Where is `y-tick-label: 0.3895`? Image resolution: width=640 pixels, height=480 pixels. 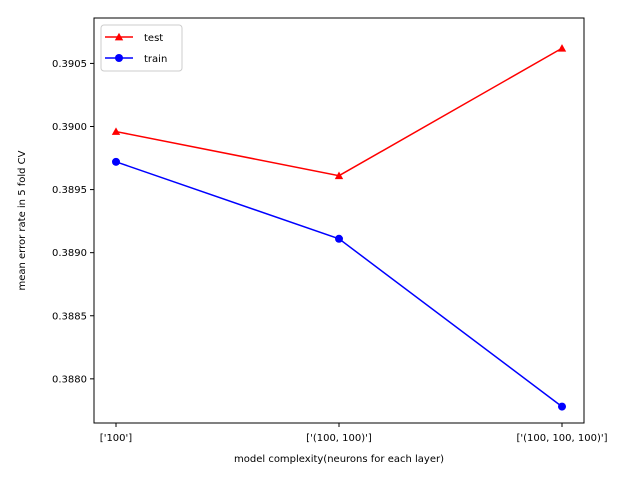 y-tick-label: 0.3895 is located at coordinates (69, 190).